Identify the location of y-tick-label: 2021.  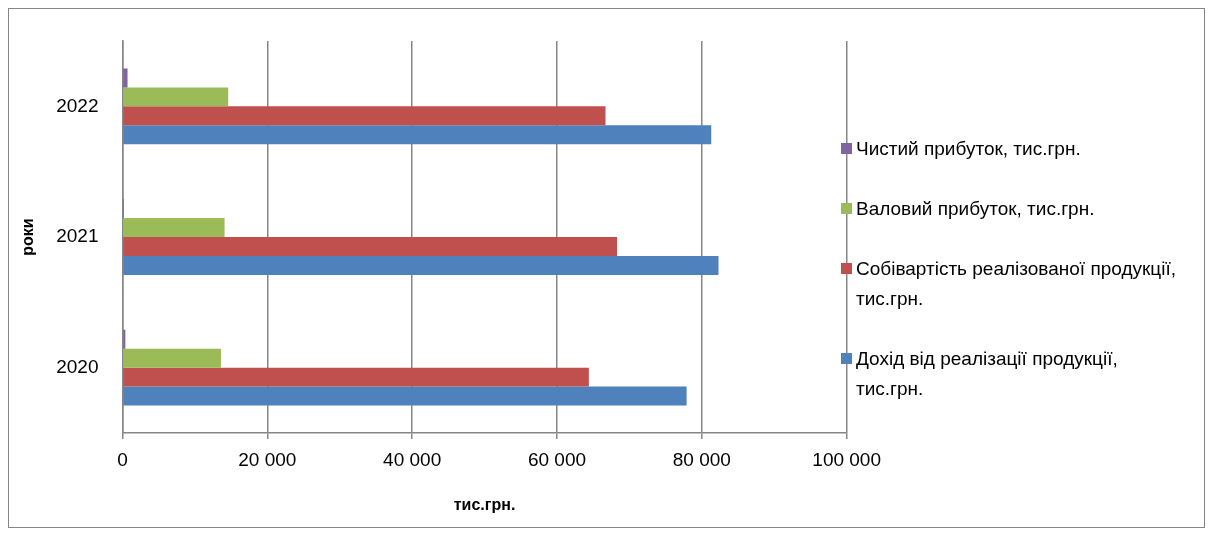
(77, 236).